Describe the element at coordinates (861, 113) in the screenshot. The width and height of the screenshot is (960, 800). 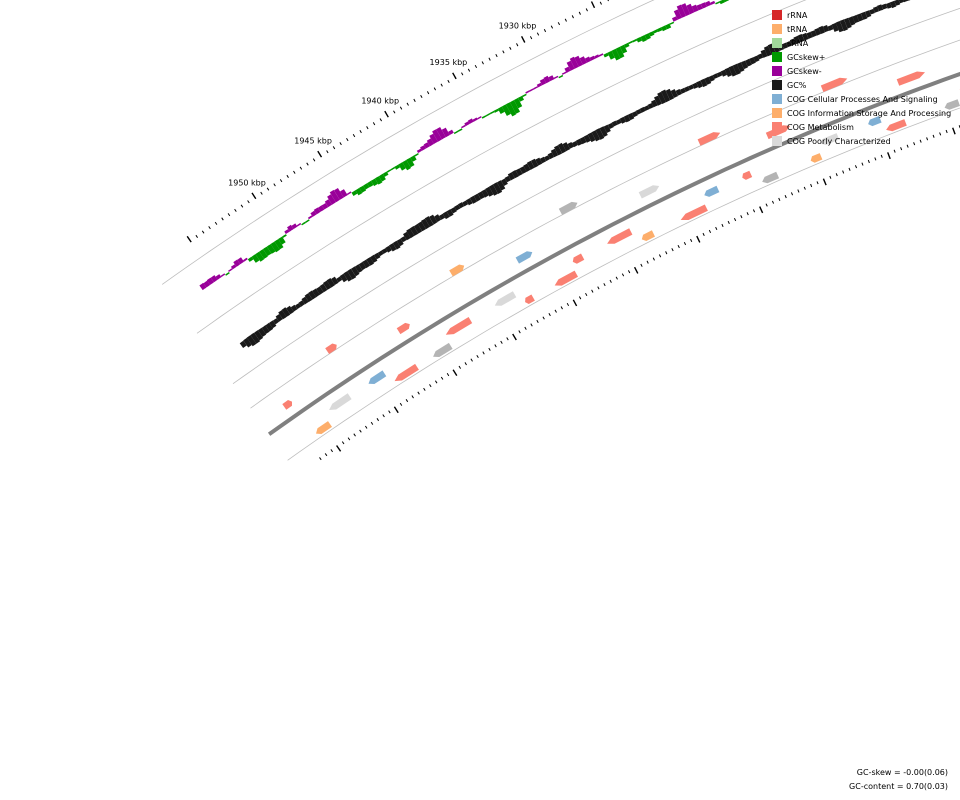
I see `legend-item: COG Information Storage And Processing` at that location.